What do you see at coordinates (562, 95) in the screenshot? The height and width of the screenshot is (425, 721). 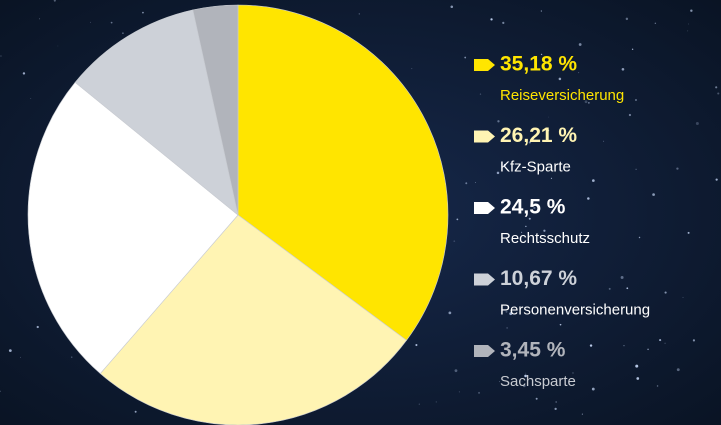 I see `legend-name: Reiseversicherung` at bounding box center [562, 95].